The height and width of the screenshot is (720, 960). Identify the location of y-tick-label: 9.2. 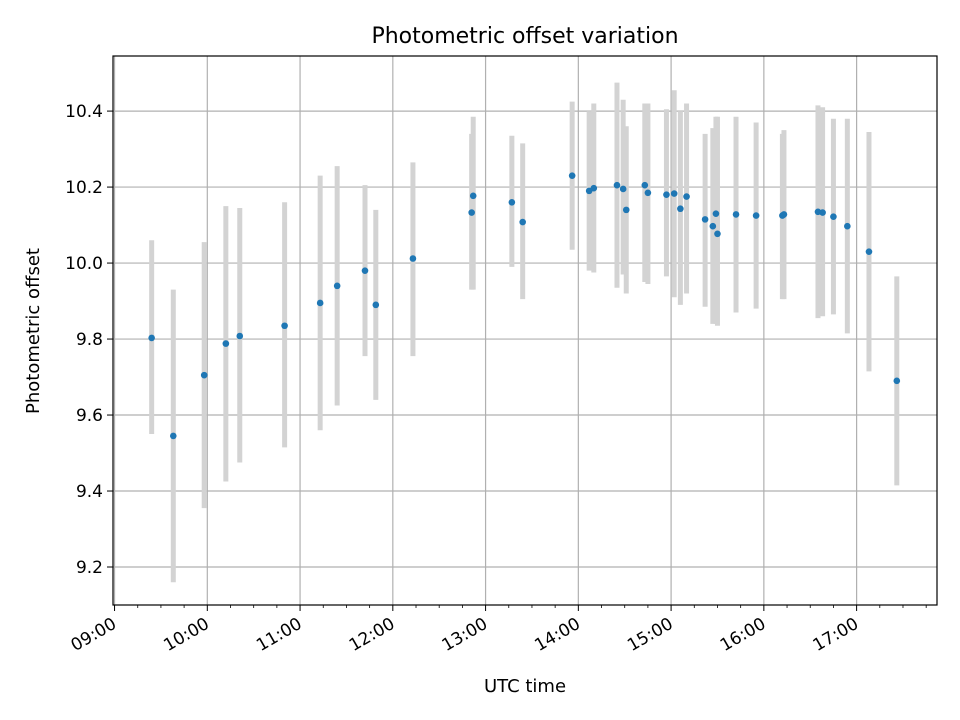
(89, 568).